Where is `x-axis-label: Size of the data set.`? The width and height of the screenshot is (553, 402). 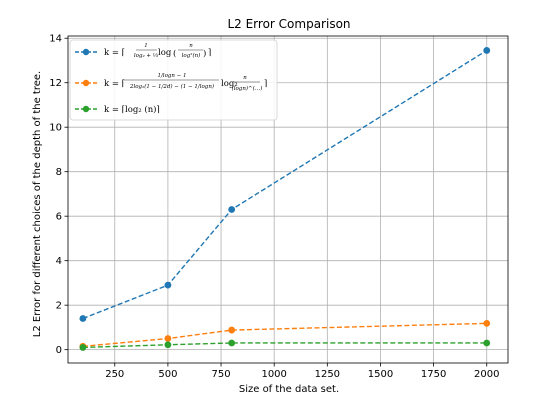 x-axis-label: Size of the data set. is located at coordinates (289, 389).